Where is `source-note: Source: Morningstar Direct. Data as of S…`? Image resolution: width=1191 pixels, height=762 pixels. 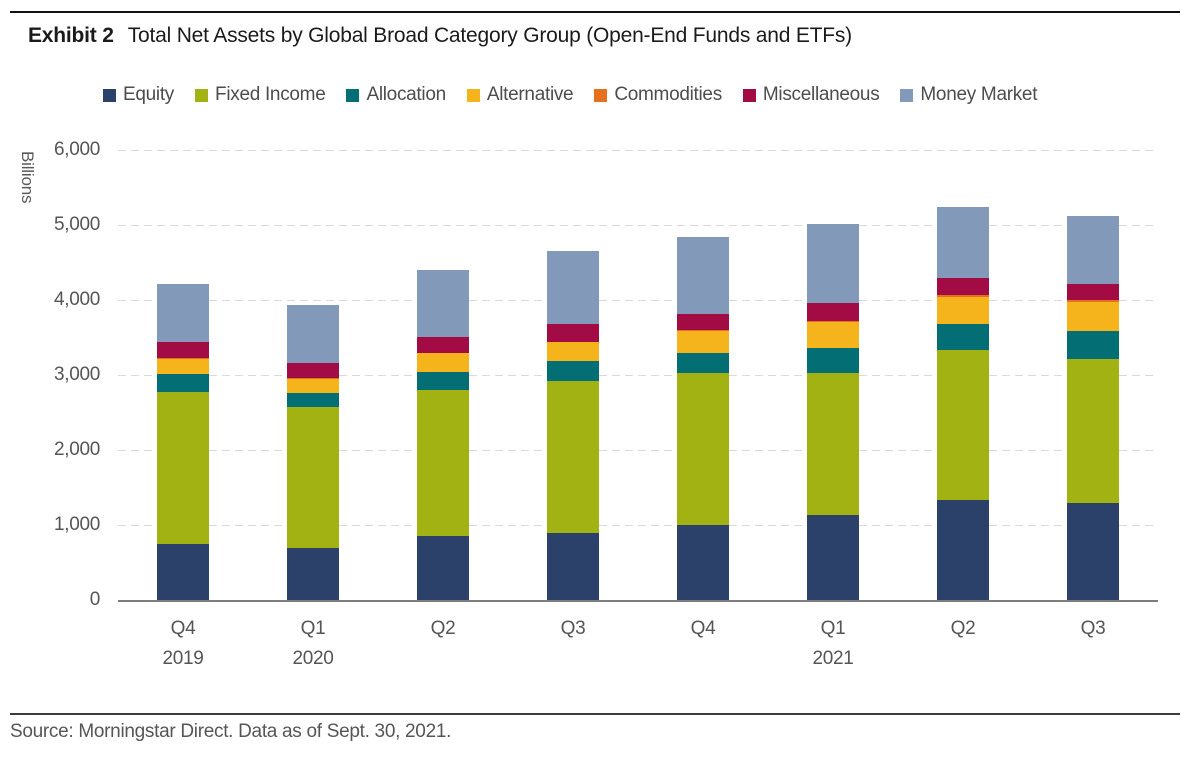
source-note: Source: Morningstar Direct. Data as of S… is located at coordinates (231, 731).